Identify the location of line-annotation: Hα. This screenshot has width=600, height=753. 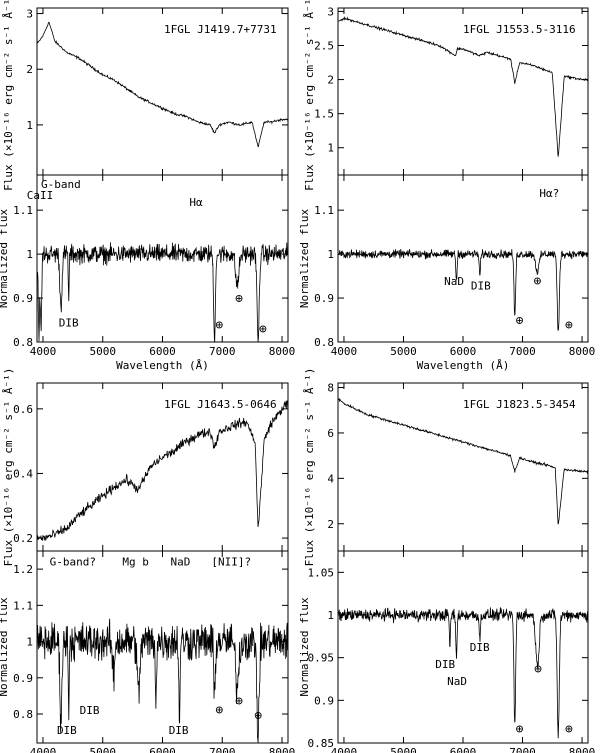
(196, 202).